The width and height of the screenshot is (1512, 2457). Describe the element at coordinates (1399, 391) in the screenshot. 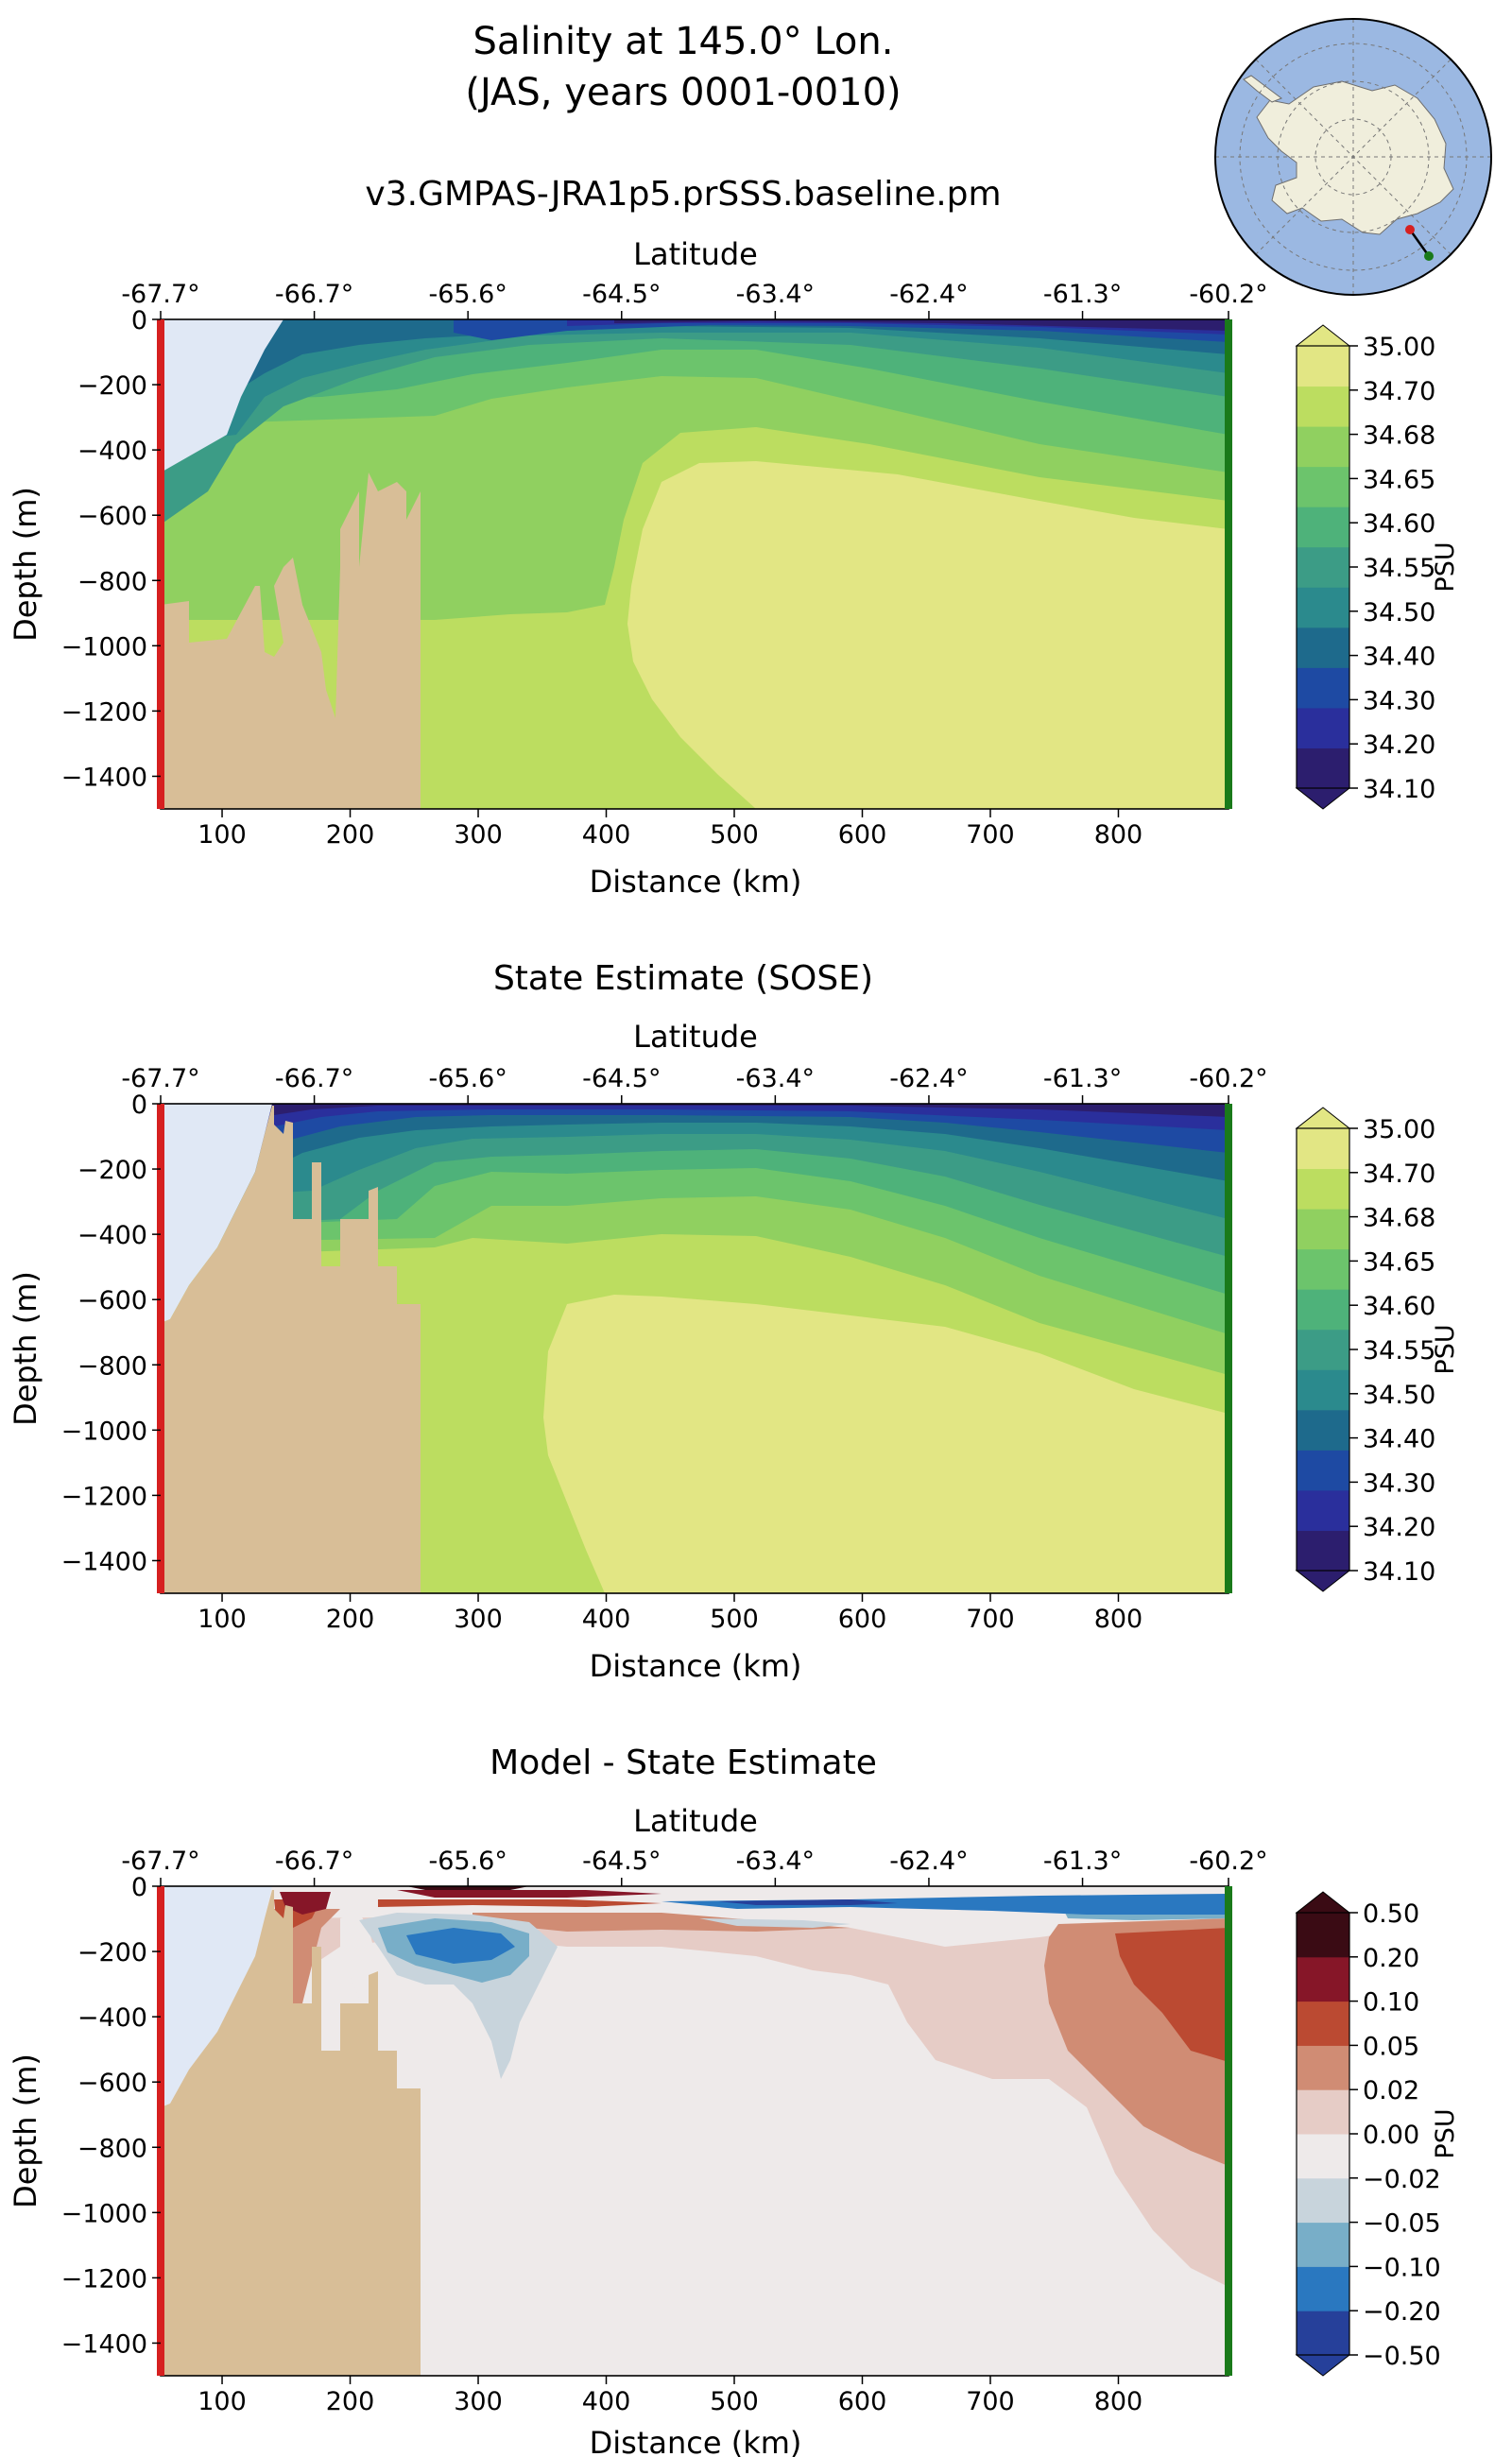

I see `colorbar-tick-label: 34.70` at that location.